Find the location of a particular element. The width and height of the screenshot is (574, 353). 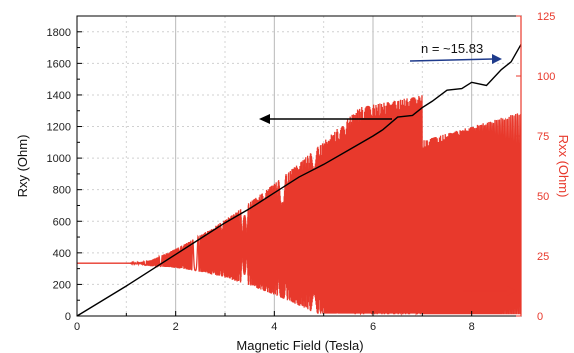

x-axis-title: Magnetic Field (Tesla) is located at coordinates (299, 345).